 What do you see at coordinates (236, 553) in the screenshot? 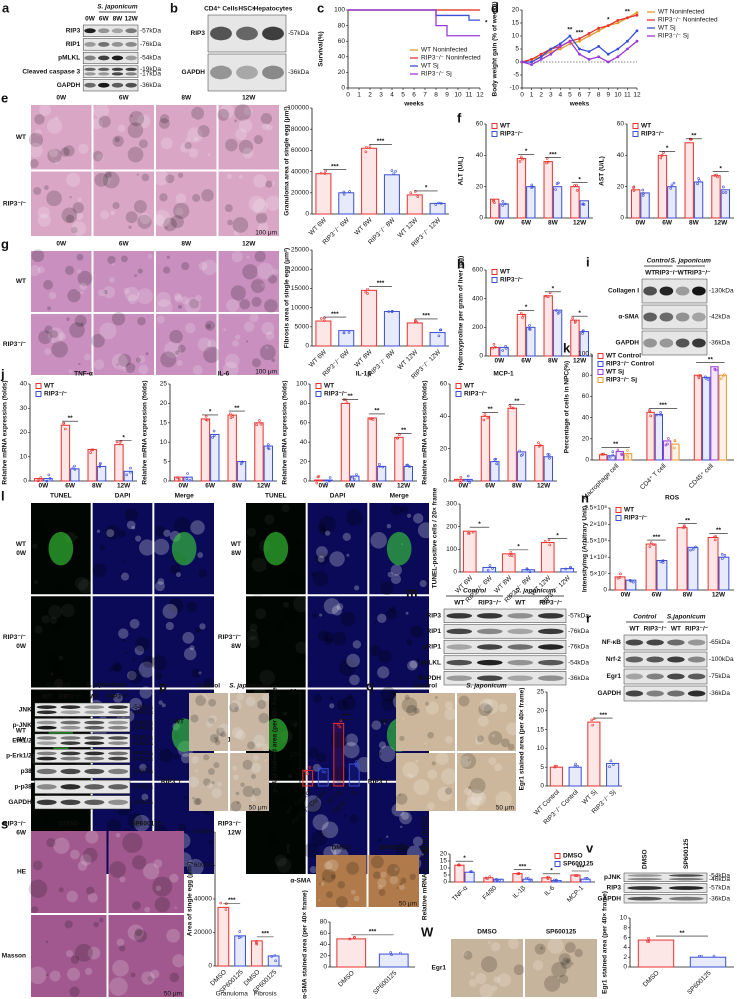
I see `row-label: 8W` at bounding box center [236, 553].